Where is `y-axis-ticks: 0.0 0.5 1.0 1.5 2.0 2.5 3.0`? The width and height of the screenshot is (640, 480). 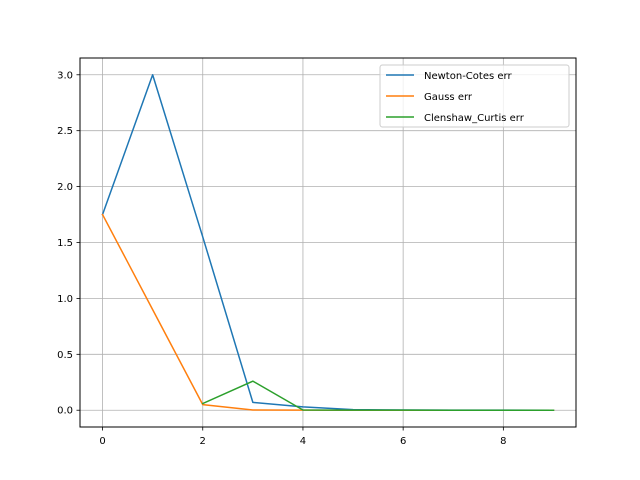
y-axis-ticks: 0.0 0.5 1.0 1.5 2.0 2.5 3.0 is located at coordinates (68, 243).